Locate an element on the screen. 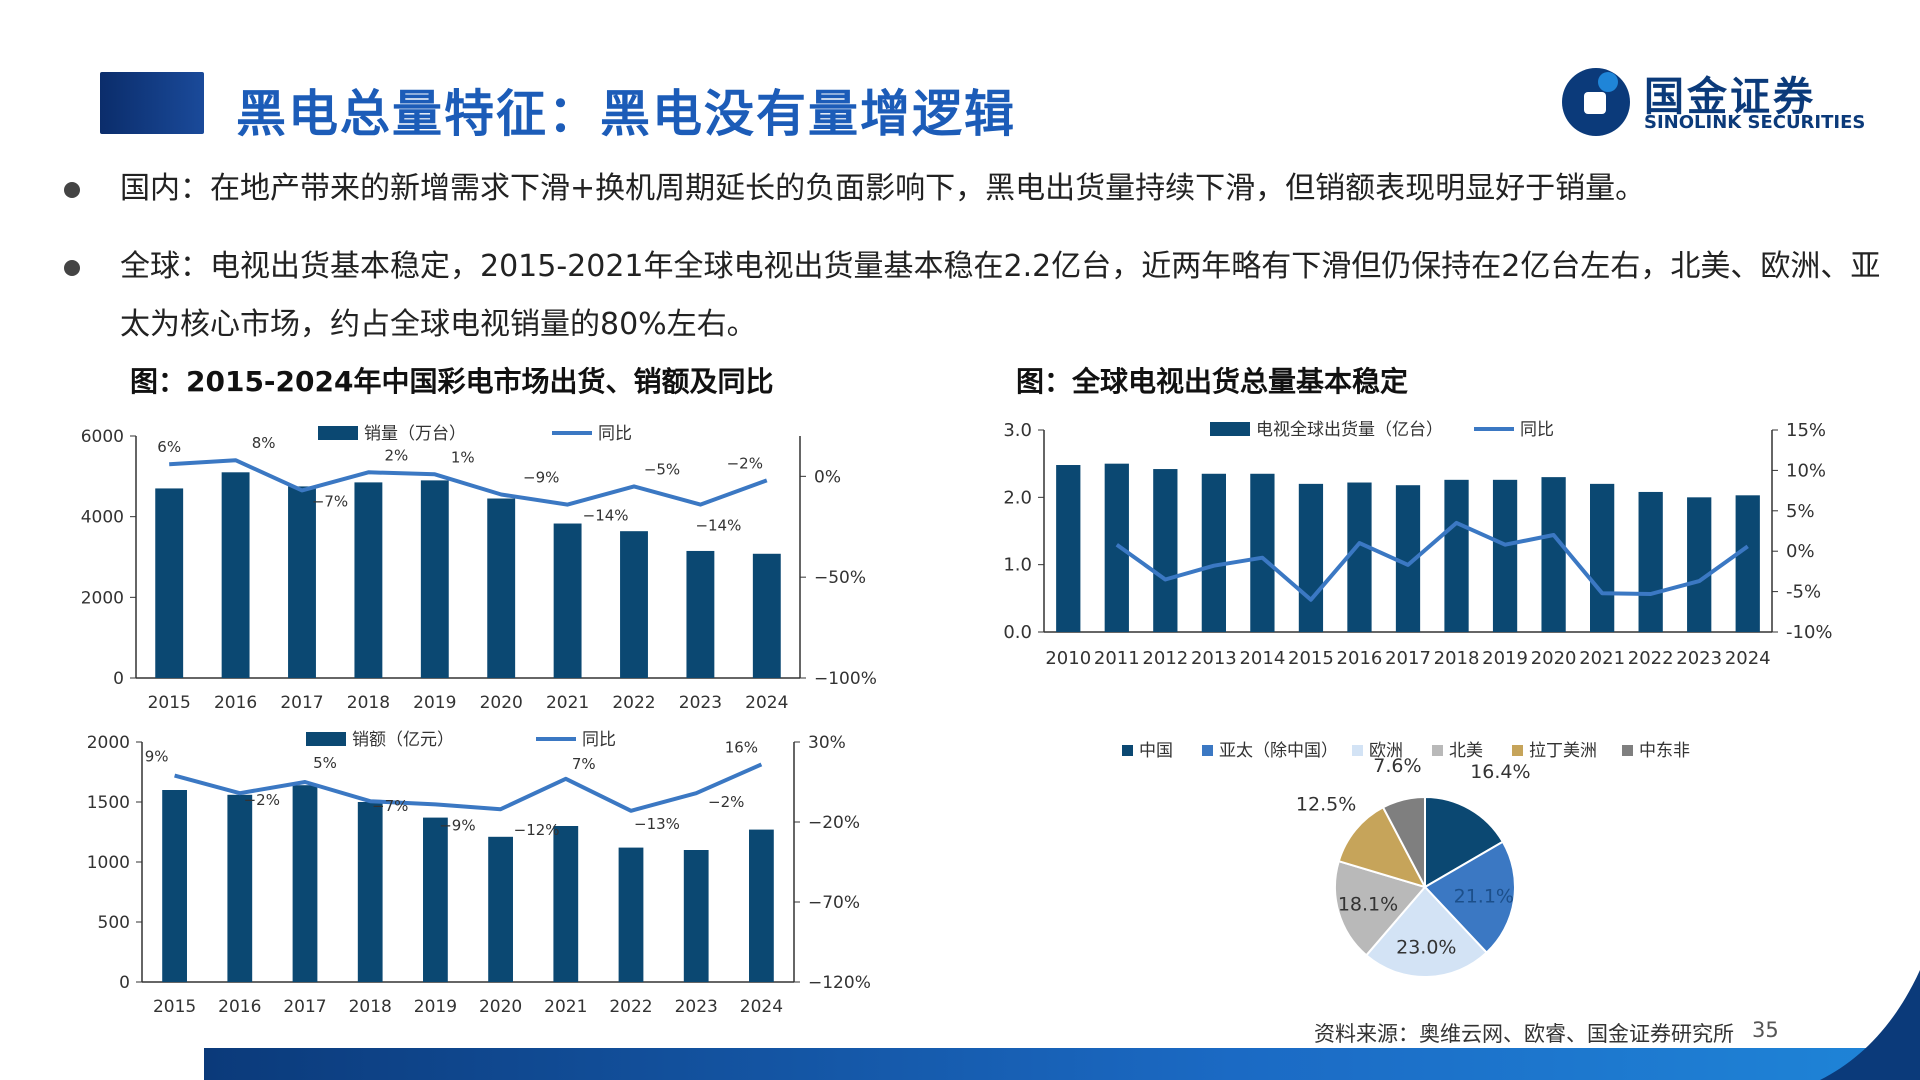  y-tick-label-right: −20% is located at coordinates (834, 823).